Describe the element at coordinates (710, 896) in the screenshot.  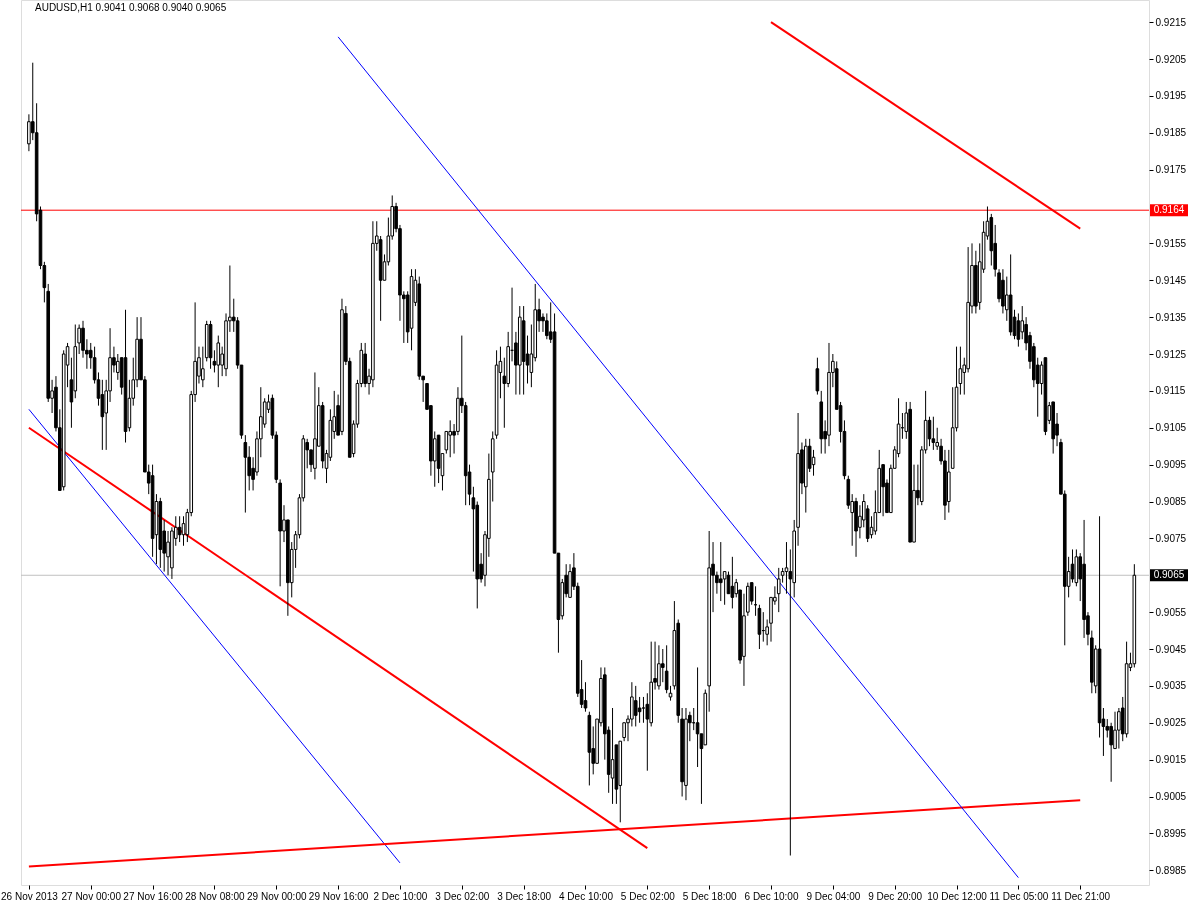
I see `x-tick-label: 5 Dec 18:00` at that location.